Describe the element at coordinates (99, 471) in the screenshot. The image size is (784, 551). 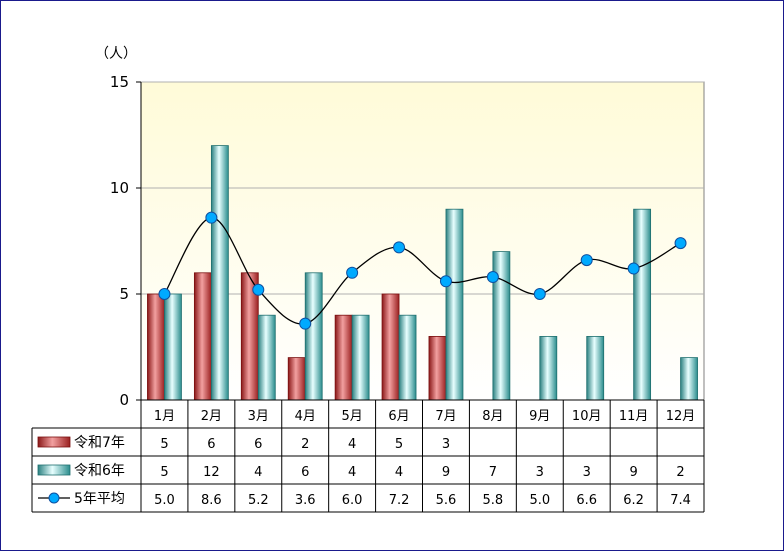
I see `legend-label: 令和6年` at that location.